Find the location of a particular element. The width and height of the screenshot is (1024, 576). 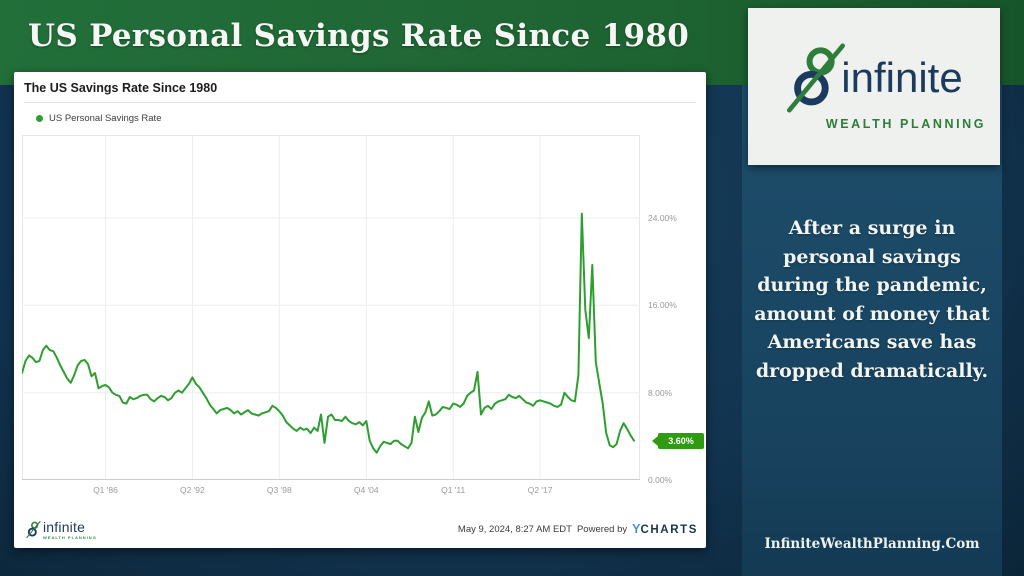

x-tick-label: Q2 '92 is located at coordinates (192, 490).